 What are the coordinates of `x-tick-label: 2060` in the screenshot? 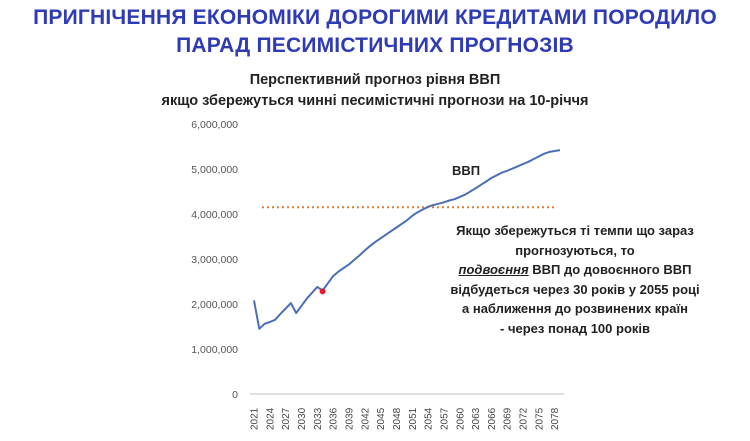 It's located at (460, 418).